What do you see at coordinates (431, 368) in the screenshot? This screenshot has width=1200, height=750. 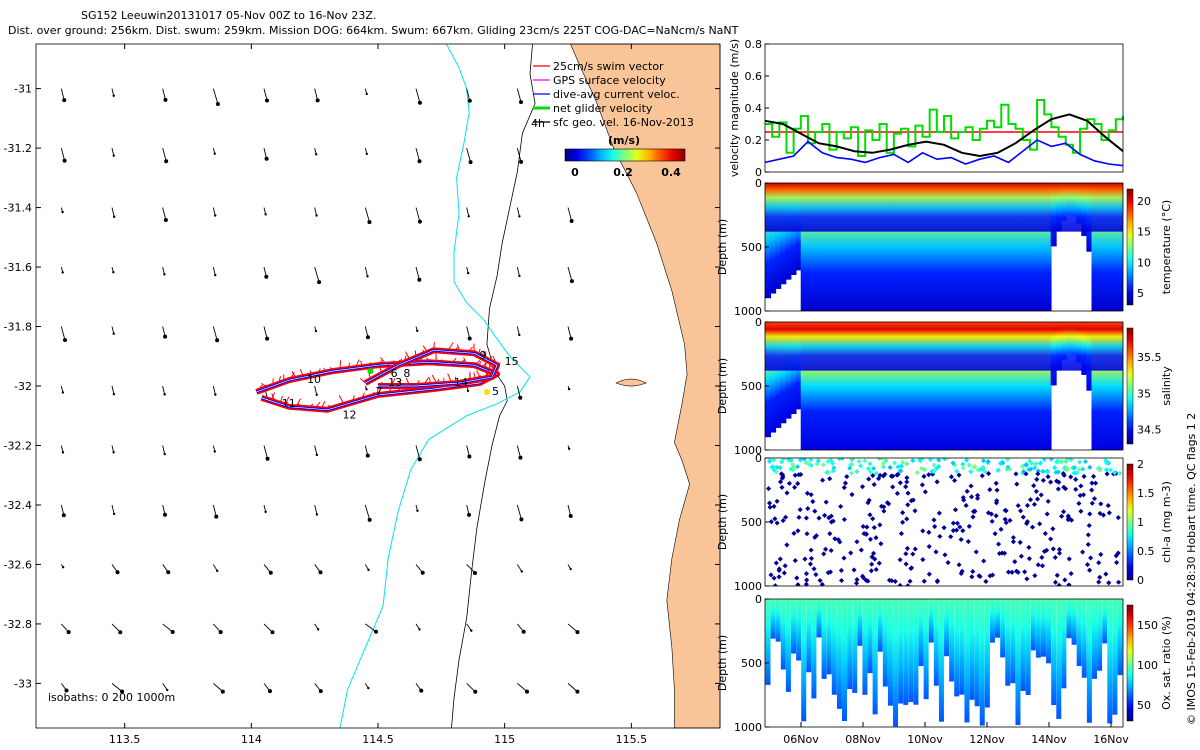 I see `track-loop-b-path` at bounding box center [431, 368].